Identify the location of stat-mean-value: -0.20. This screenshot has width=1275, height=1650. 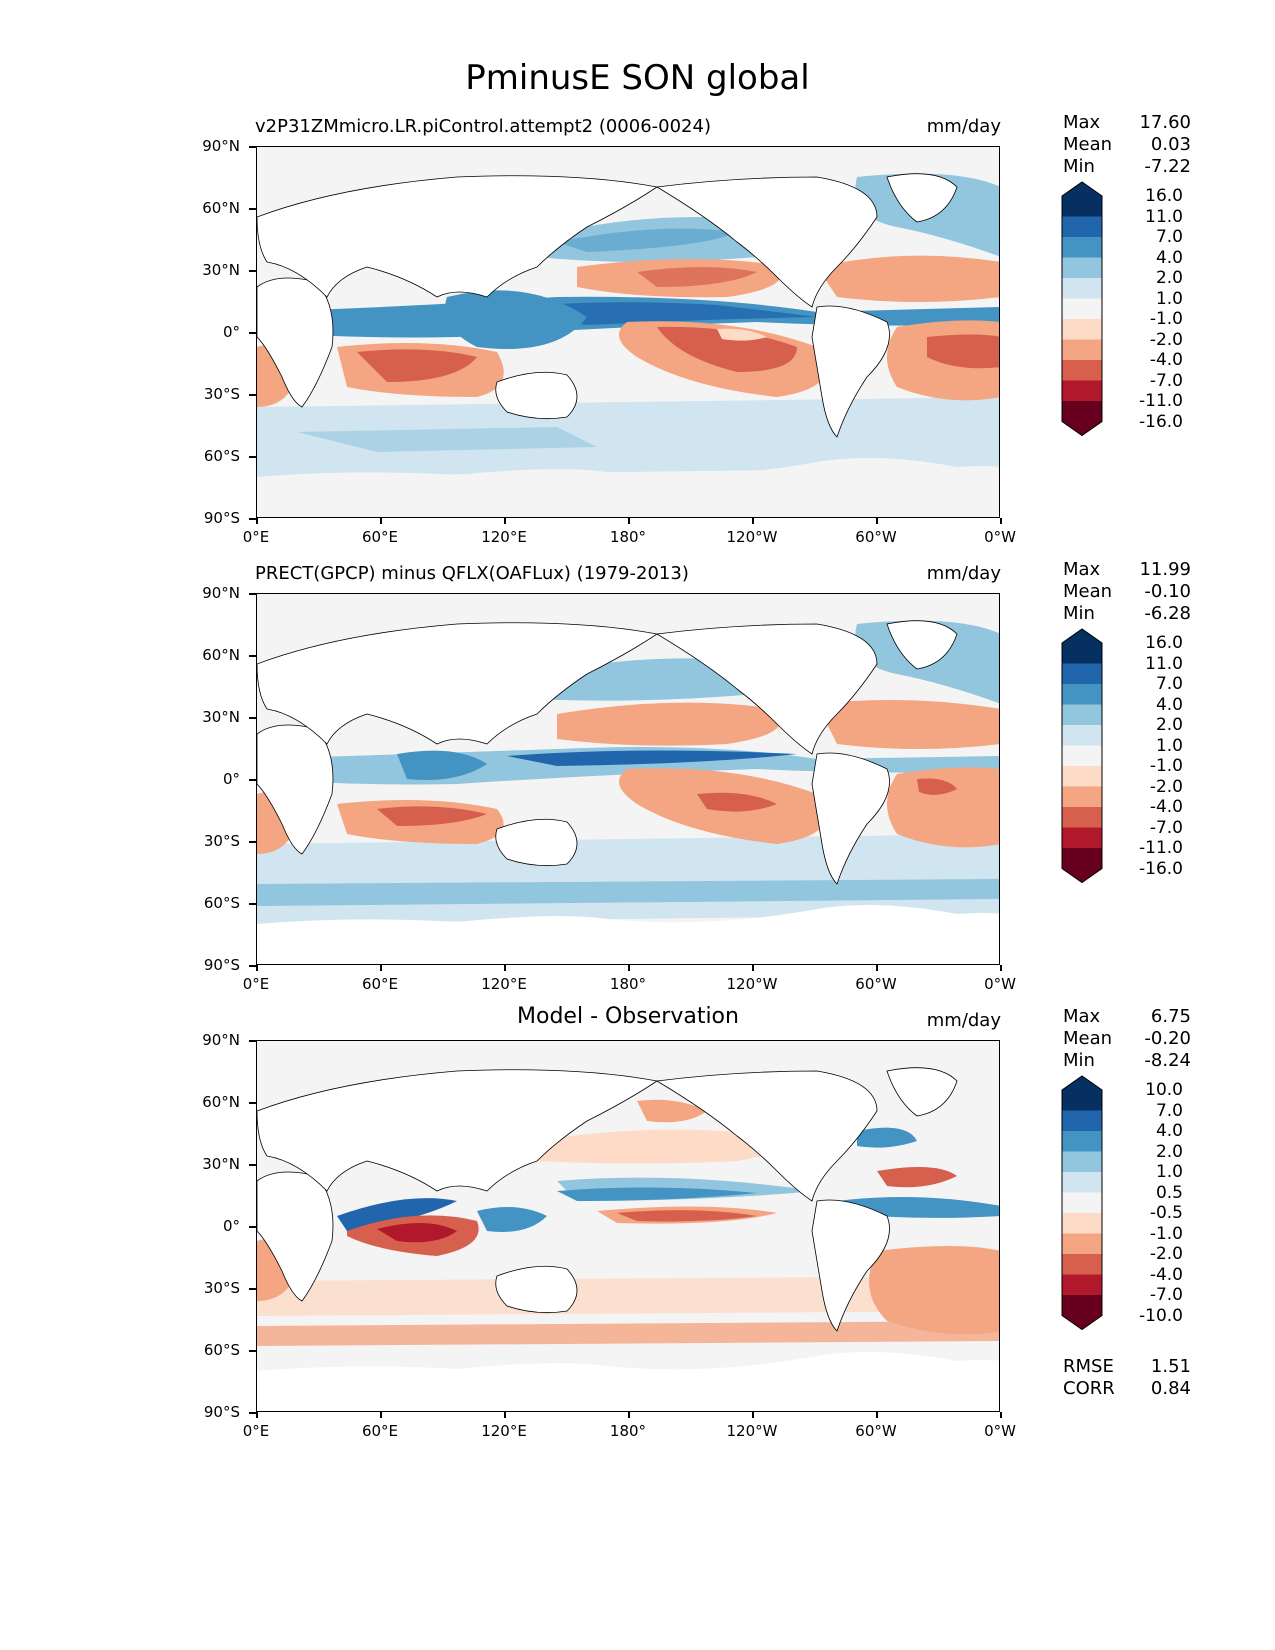
(1167, 1038).